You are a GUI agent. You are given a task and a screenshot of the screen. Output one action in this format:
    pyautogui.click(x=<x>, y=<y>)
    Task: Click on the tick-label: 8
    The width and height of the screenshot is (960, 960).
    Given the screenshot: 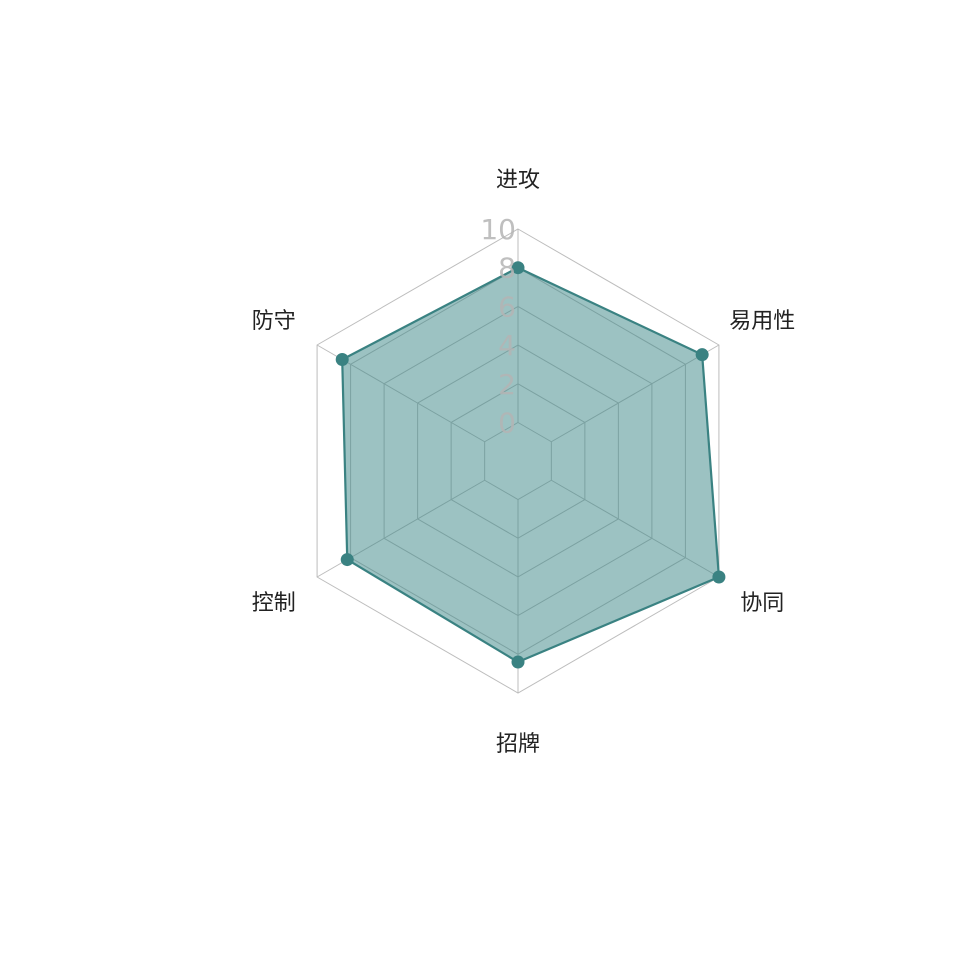 What is the action you would take?
    pyautogui.click(x=507, y=268)
    